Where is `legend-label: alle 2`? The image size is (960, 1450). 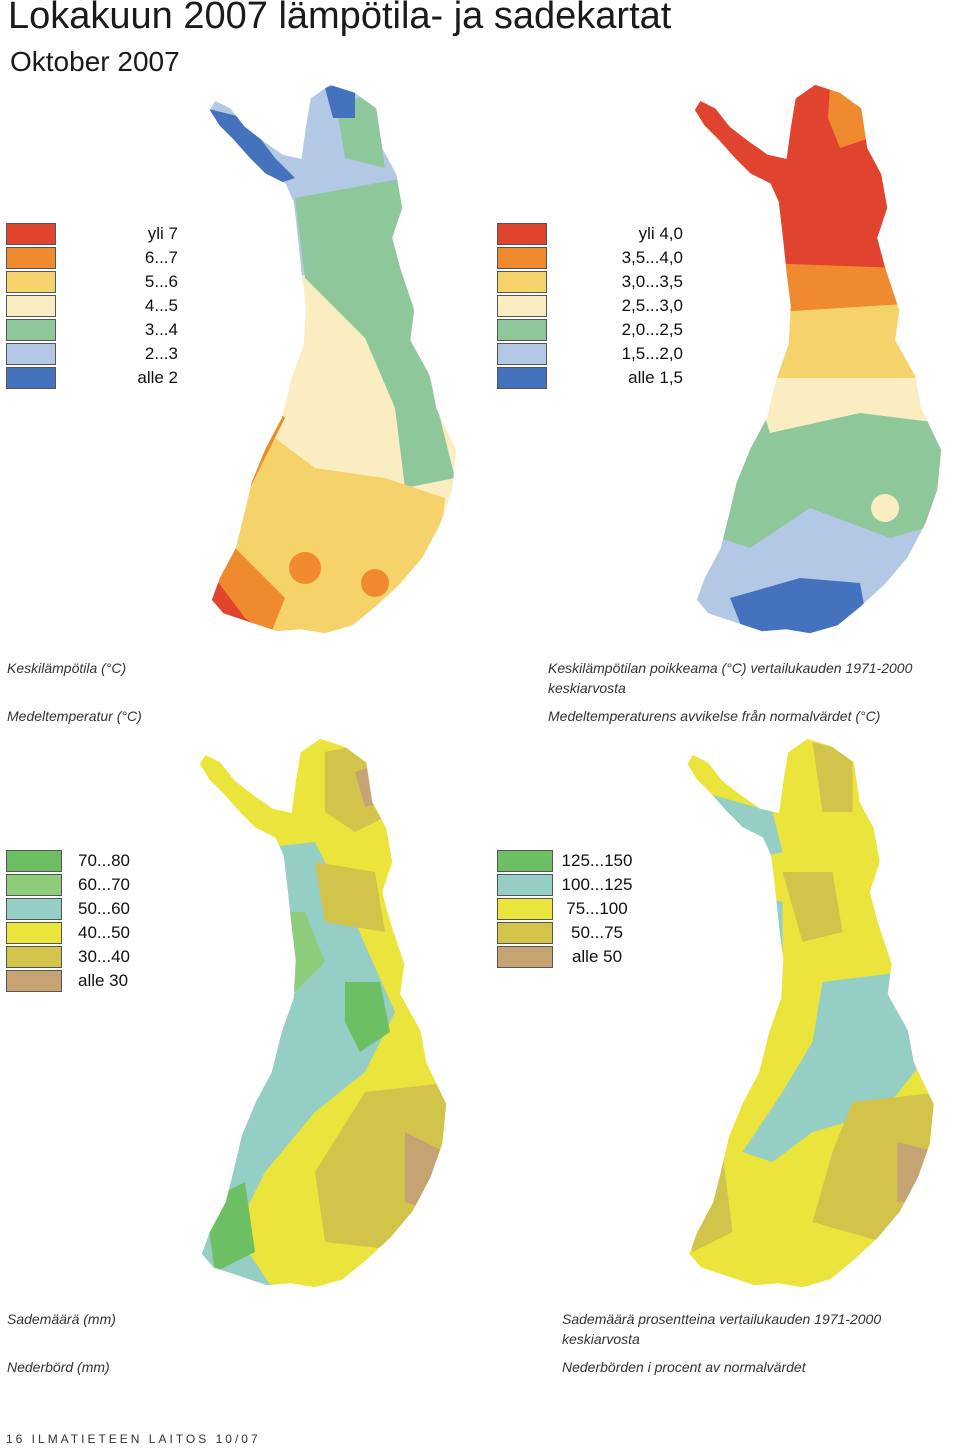 legend-label: alle 2 is located at coordinates (157, 377).